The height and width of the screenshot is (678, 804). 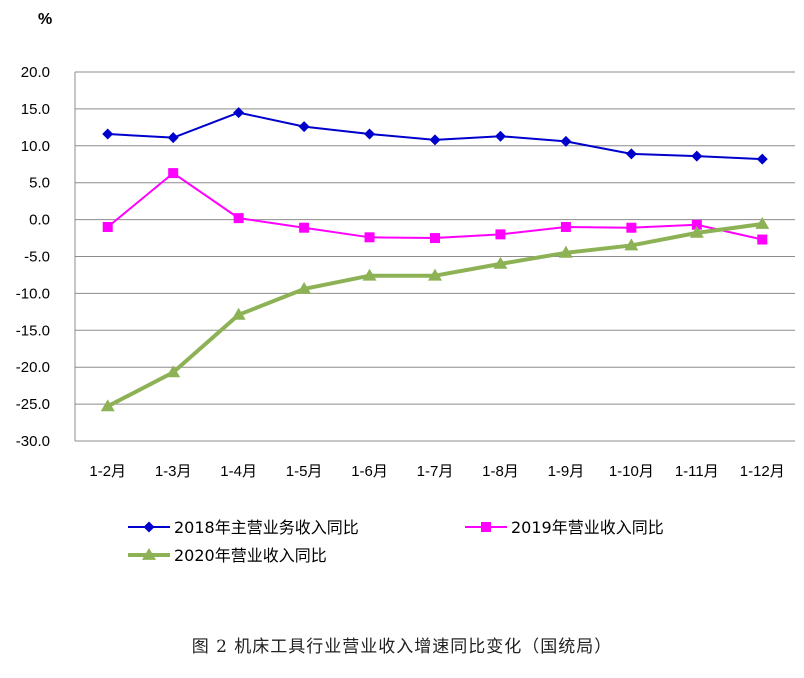 I want to click on legend-item-3: 2020年营业收入同比, so click(x=227, y=555).